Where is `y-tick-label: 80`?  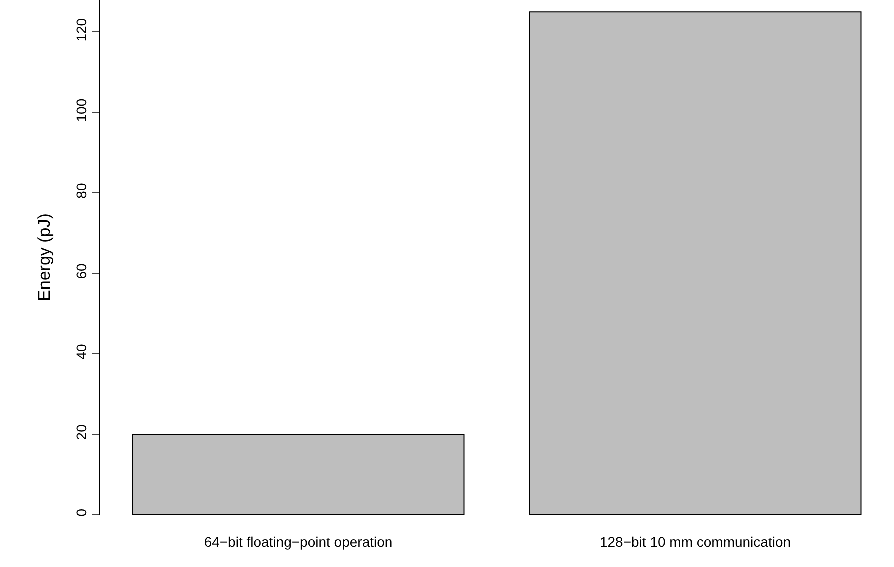 y-tick-label: 80 is located at coordinates (81, 191).